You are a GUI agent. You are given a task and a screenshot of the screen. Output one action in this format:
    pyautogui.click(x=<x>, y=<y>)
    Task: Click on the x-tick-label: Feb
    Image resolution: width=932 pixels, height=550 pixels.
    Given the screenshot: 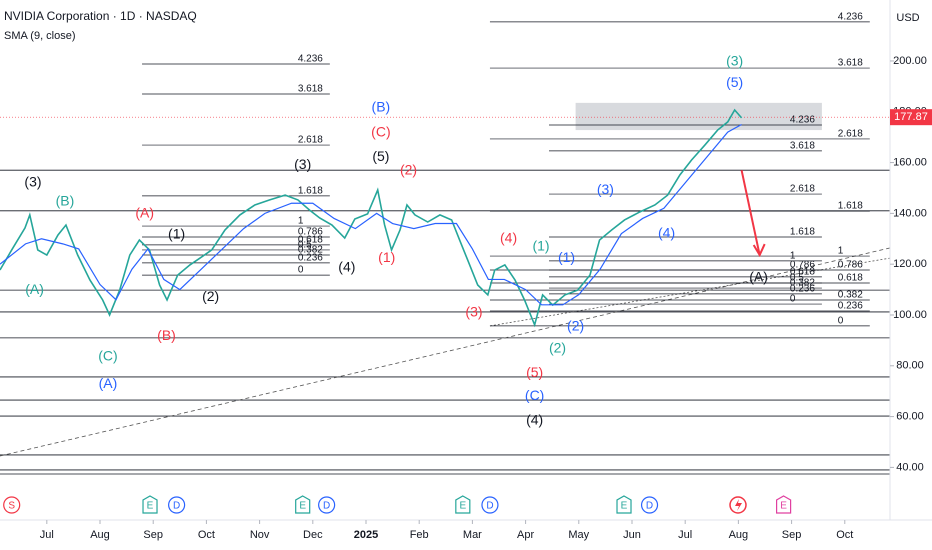 What is the action you would take?
    pyautogui.click(x=419, y=535)
    